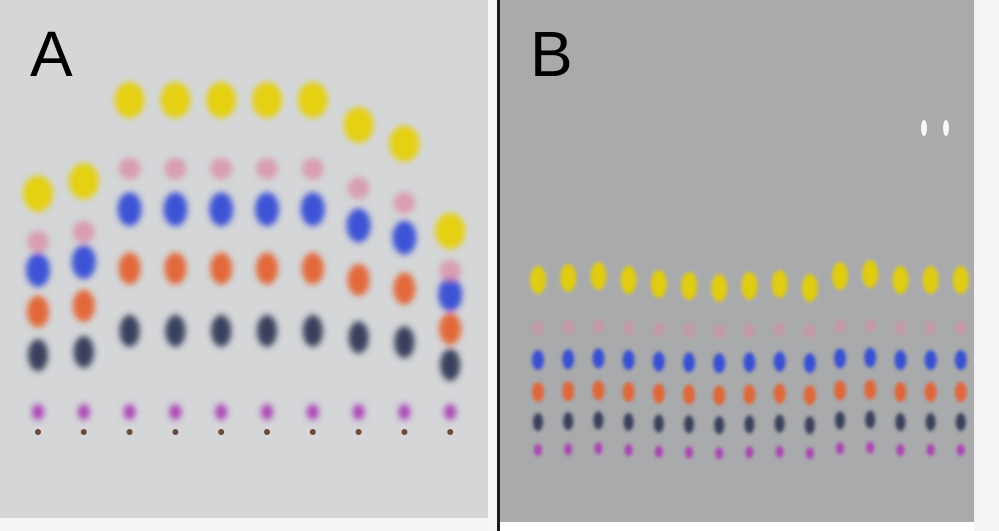 The width and height of the screenshot is (999, 531). Describe the element at coordinates (492, 265) in the screenshot. I see `plate-a-edge` at that location.